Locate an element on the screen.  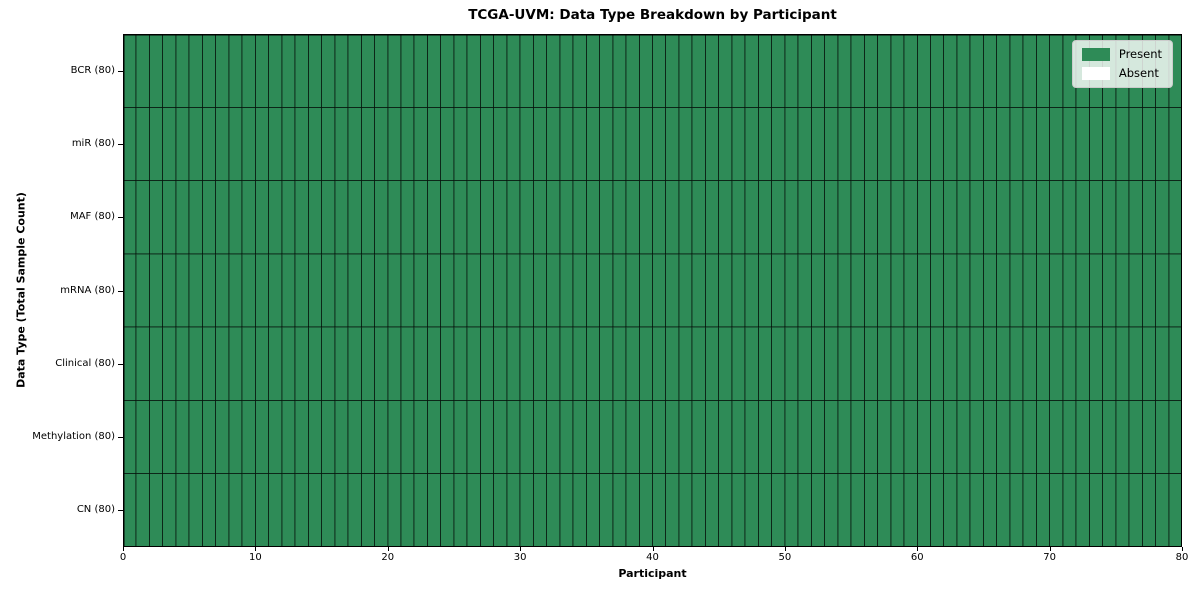
absent-swatch-icon is located at coordinates (1095, 73).